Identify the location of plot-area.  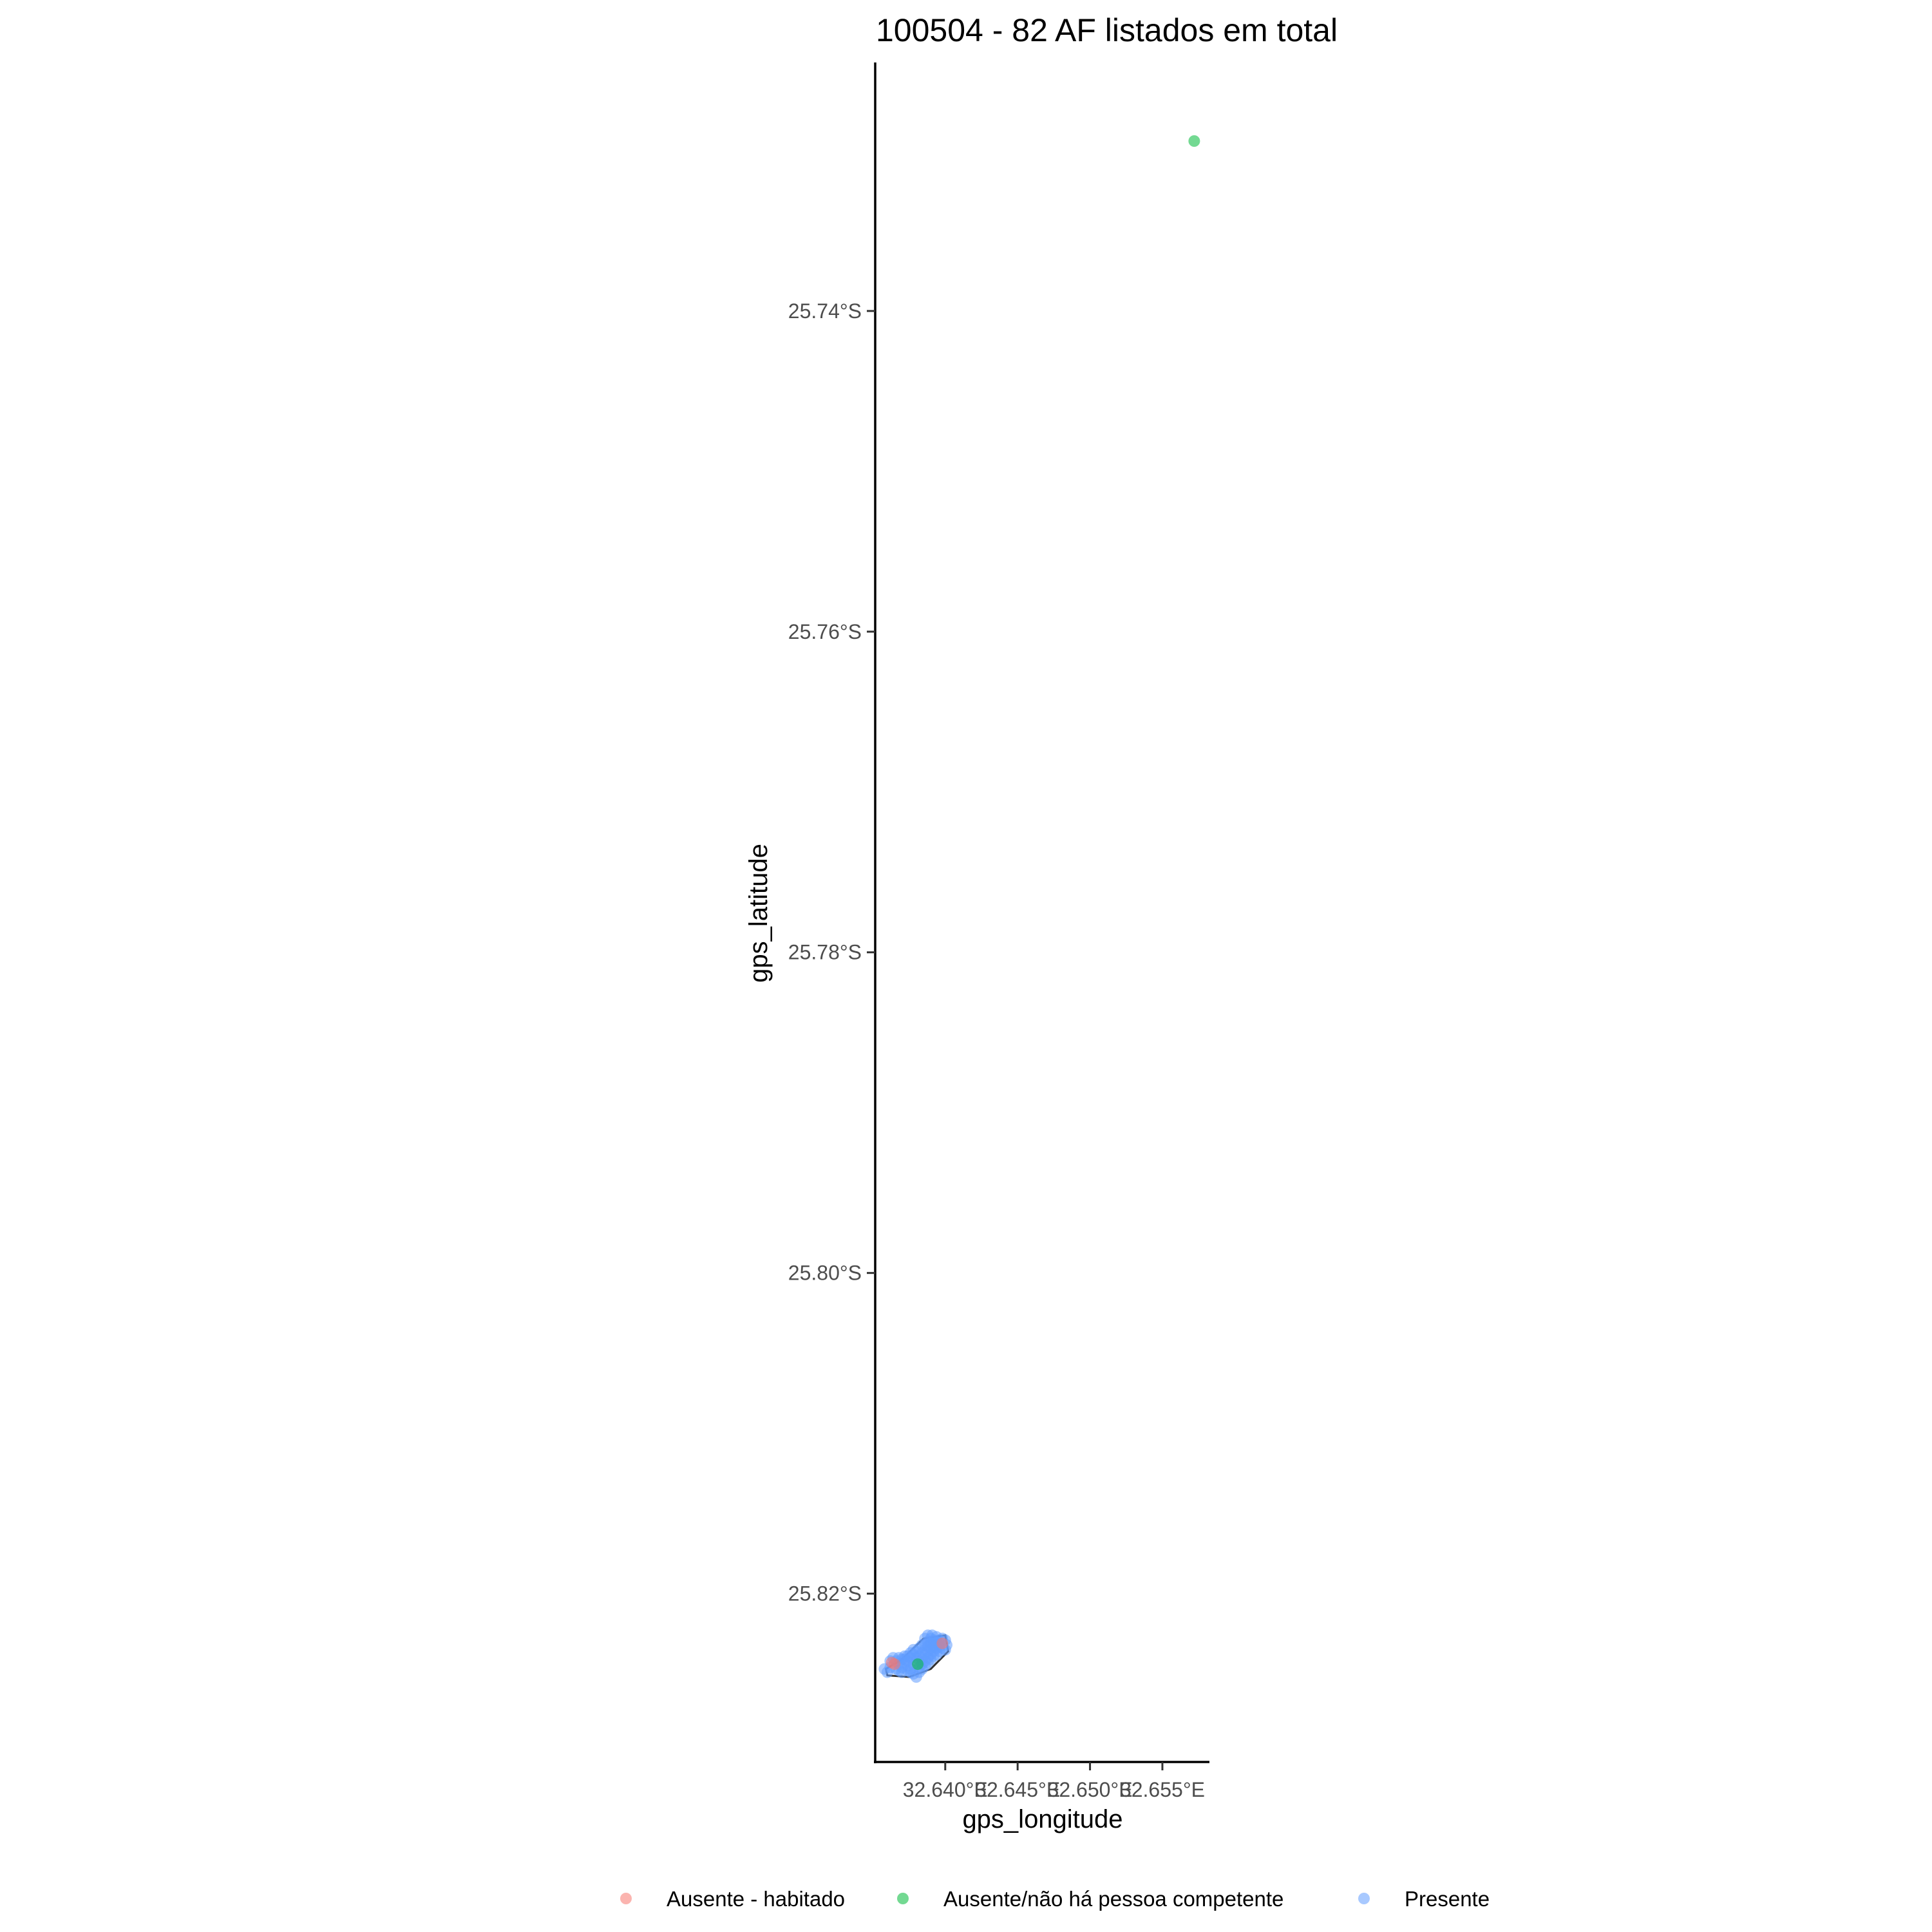
(1039, 909).